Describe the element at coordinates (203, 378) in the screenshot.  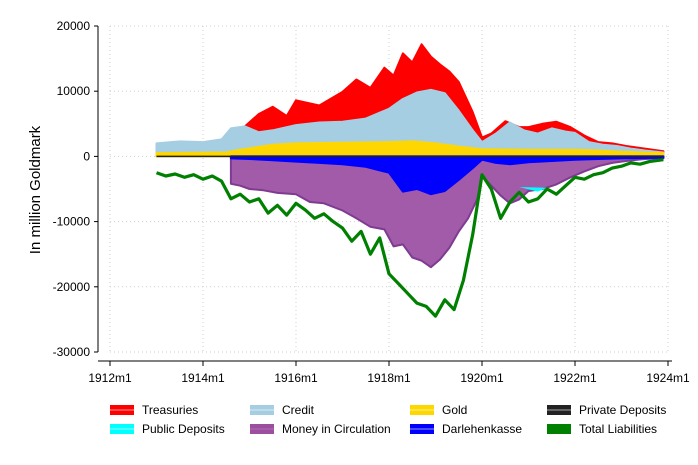
I see `x-tick-label: 1914m1` at that location.